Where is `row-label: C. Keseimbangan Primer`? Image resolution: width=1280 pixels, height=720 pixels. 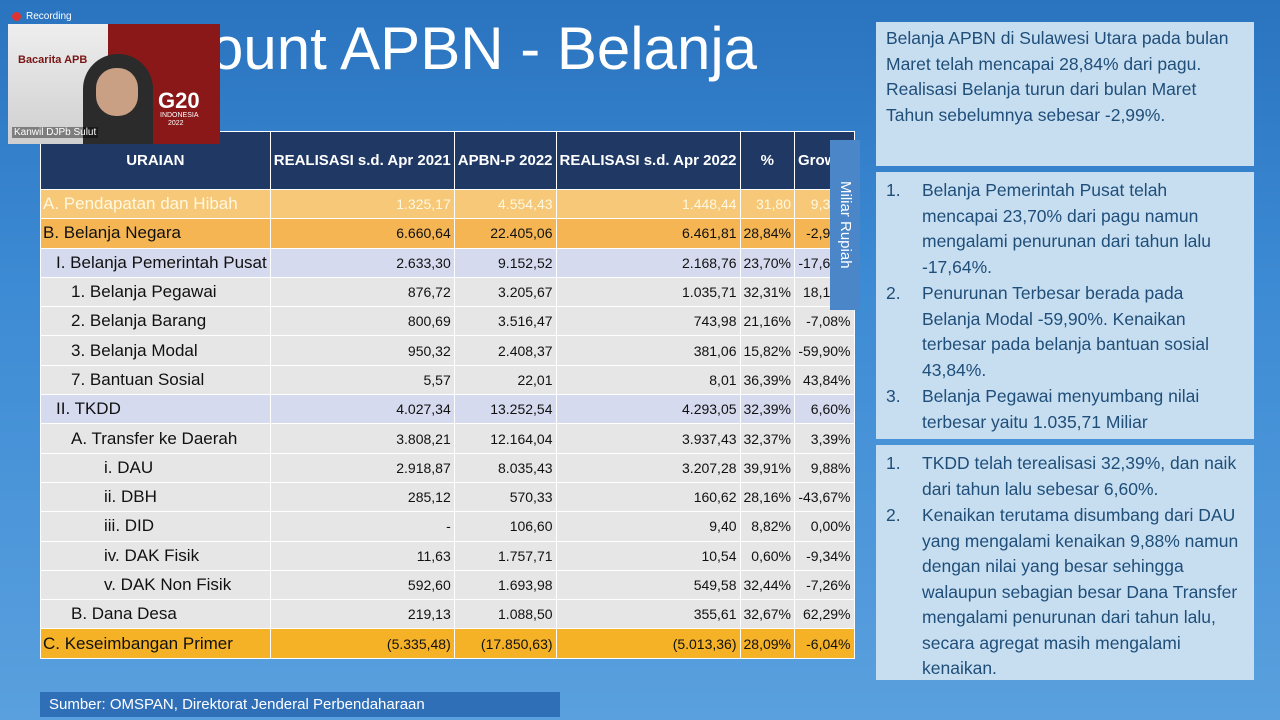 row-label: C. Keseimbangan Primer is located at coordinates (155, 643).